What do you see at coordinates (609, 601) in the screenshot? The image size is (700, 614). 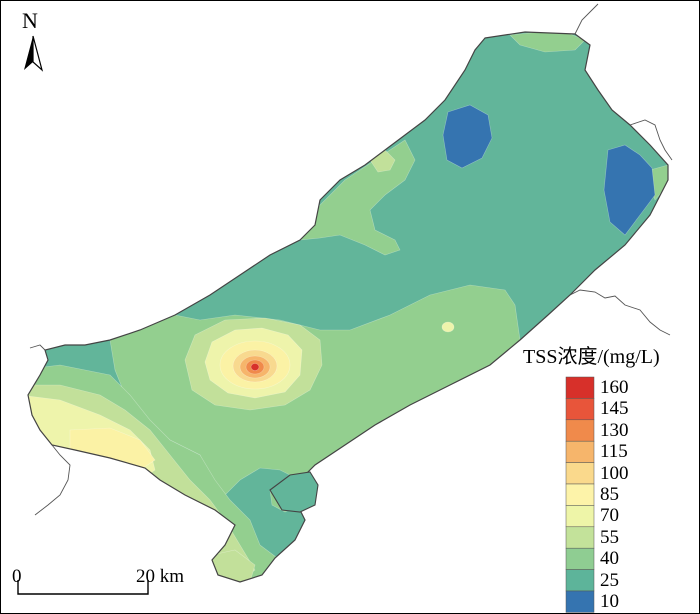 I see `legend-level-label: 10` at bounding box center [609, 601].